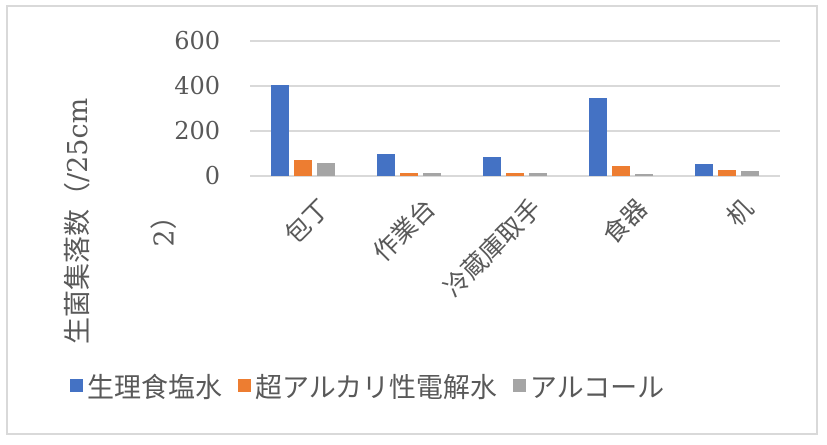 Image resolution: width=827 pixels, height=445 pixels. I want to click on legend-label: アルコール, so click(597, 388).